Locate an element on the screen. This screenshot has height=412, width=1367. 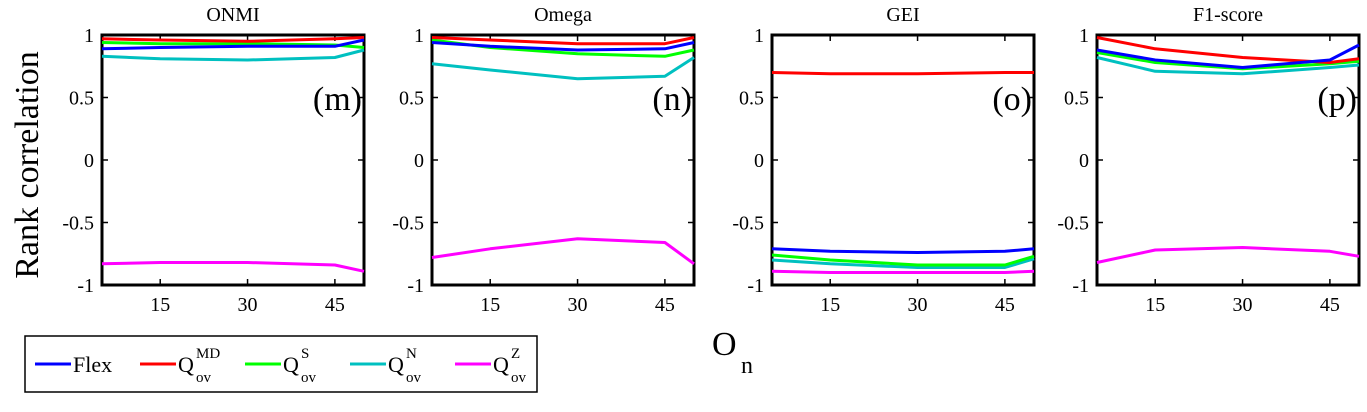
x-axis-label: O n is located at coordinates (732, 352).